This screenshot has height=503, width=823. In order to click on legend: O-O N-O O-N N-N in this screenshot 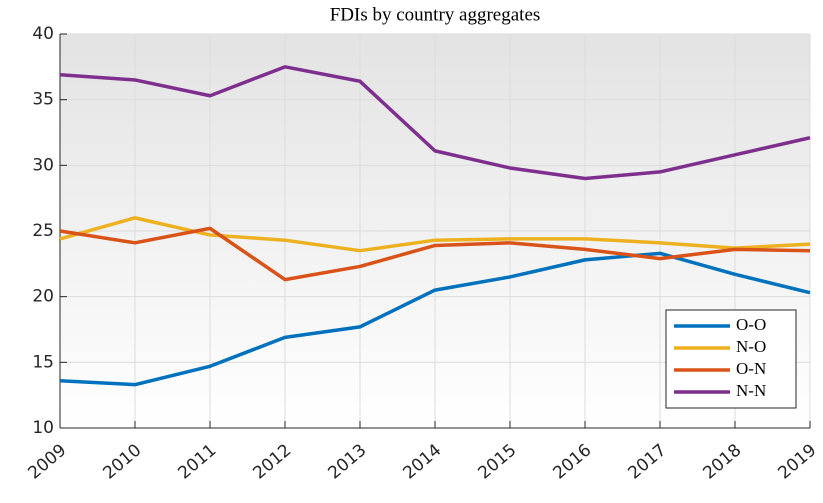, I will do `click(731, 359)`.